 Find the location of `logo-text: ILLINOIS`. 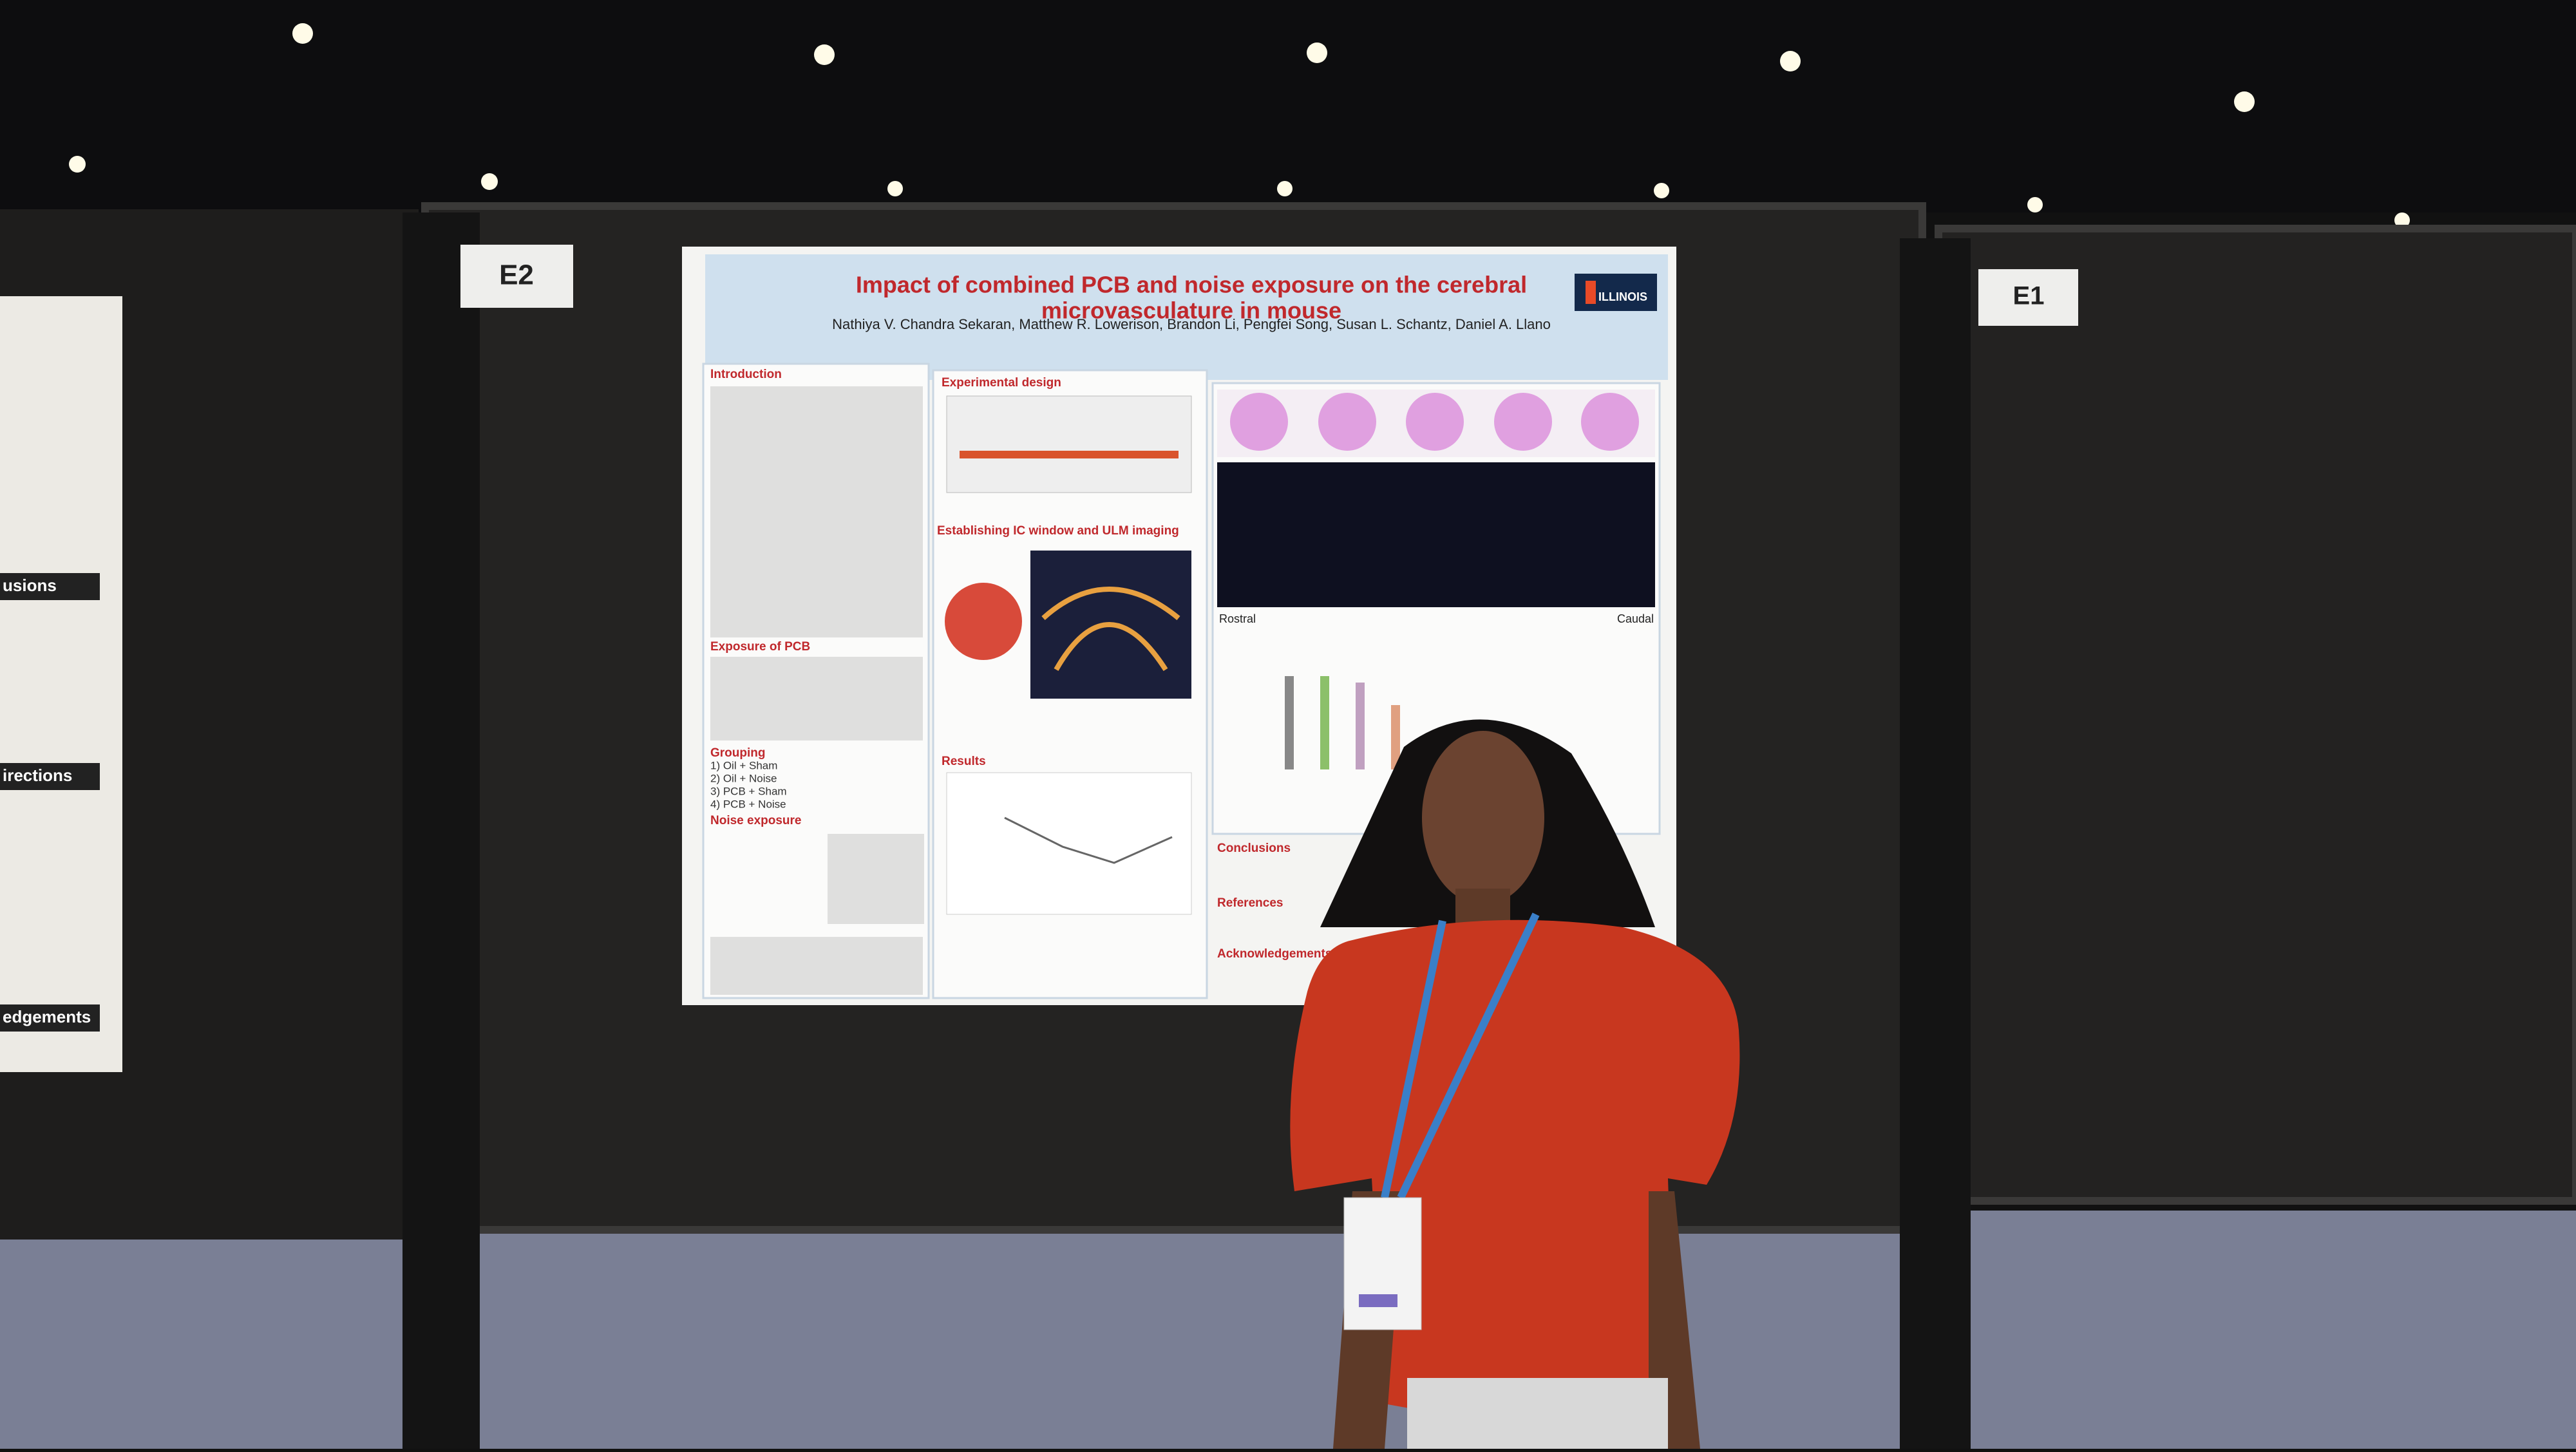

logo-text: ILLINOIS is located at coordinates (1622, 296).